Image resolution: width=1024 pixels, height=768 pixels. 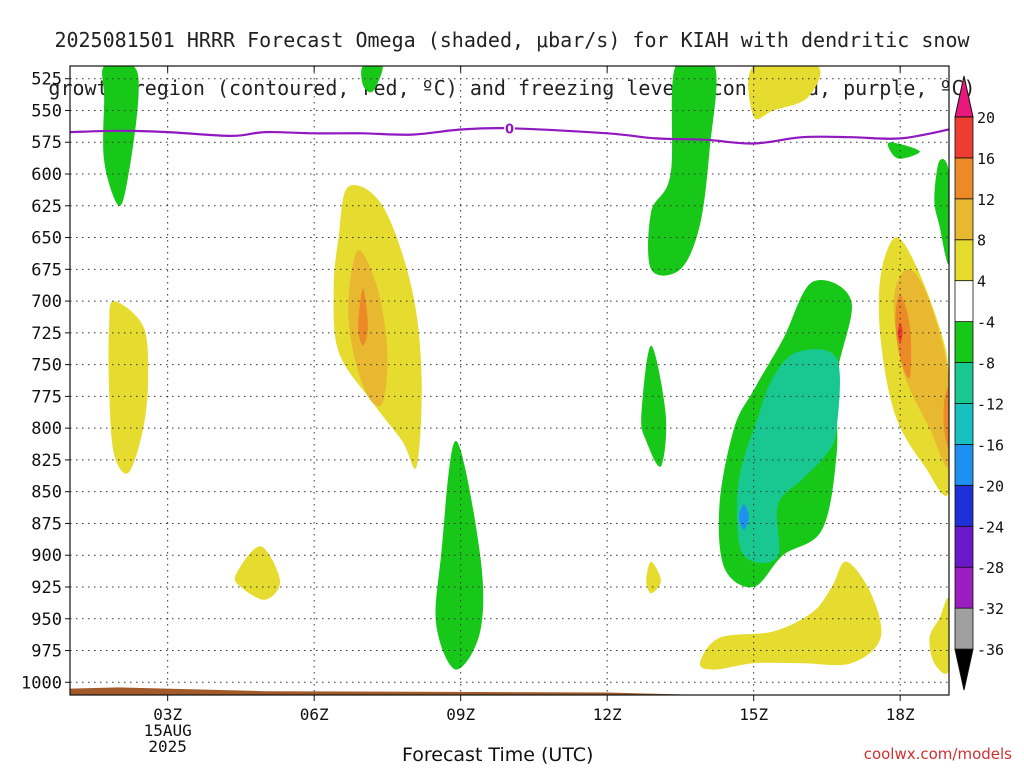 What do you see at coordinates (46, 111) in the screenshot?
I see `y-tick-label-550: 550` at bounding box center [46, 111].